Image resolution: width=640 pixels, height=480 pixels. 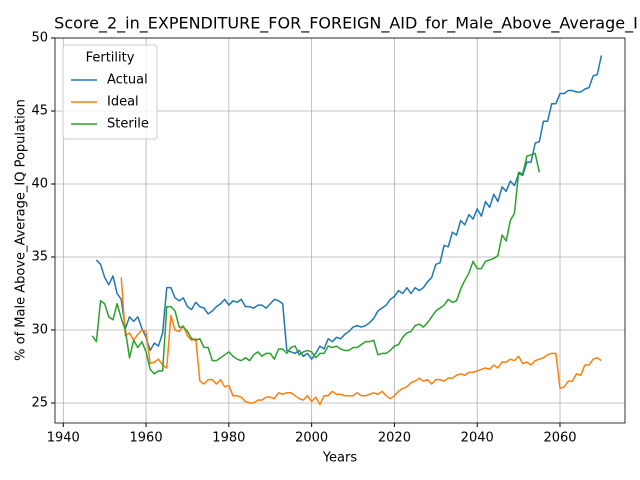 I want to click on x-tick-label: 2040, so click(x=477, y=438).